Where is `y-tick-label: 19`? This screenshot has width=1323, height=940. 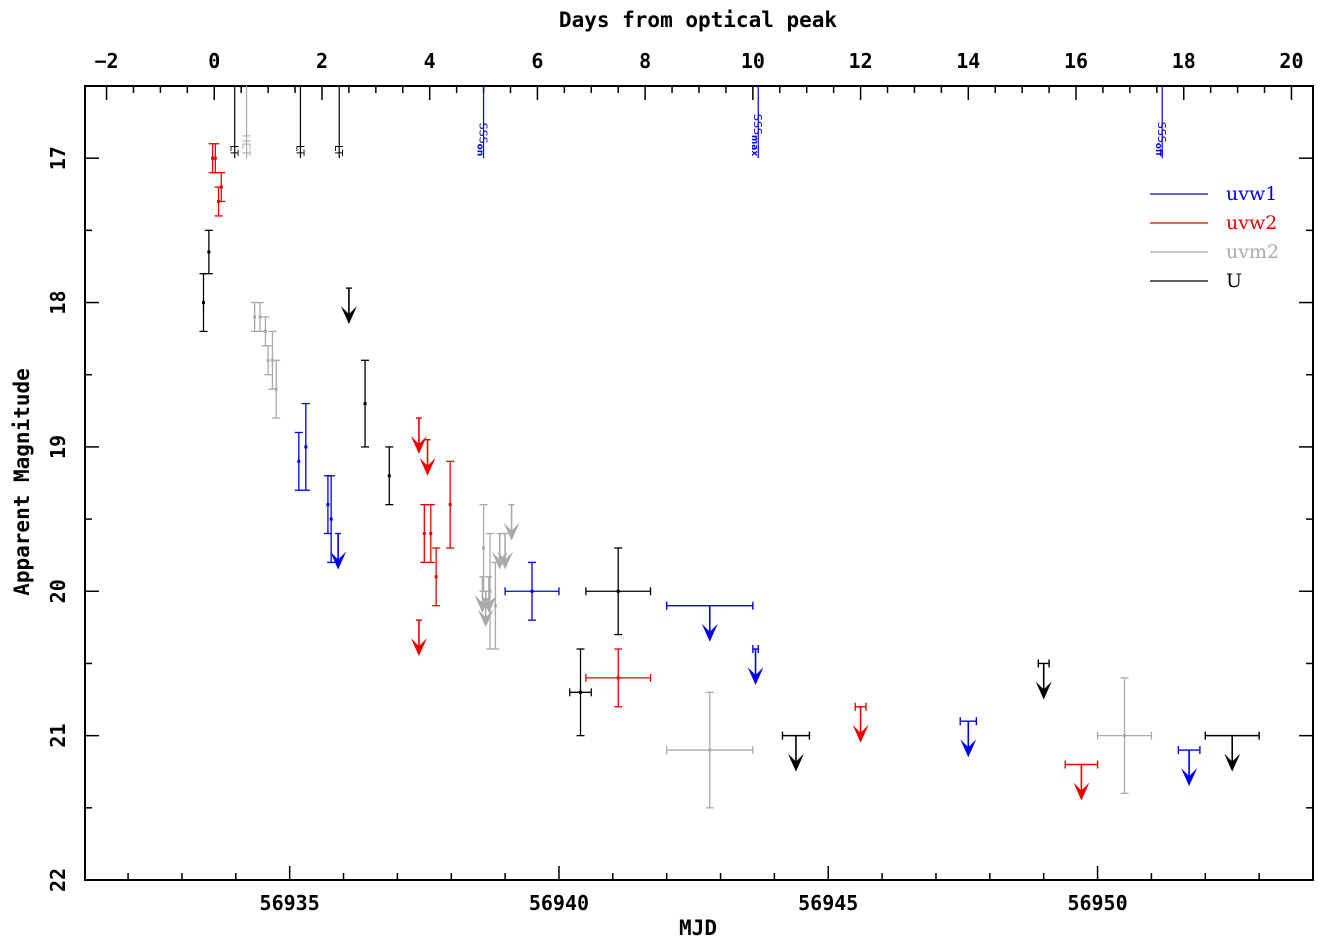
y-tick-label: 19 is located at coordinates (58, 447).